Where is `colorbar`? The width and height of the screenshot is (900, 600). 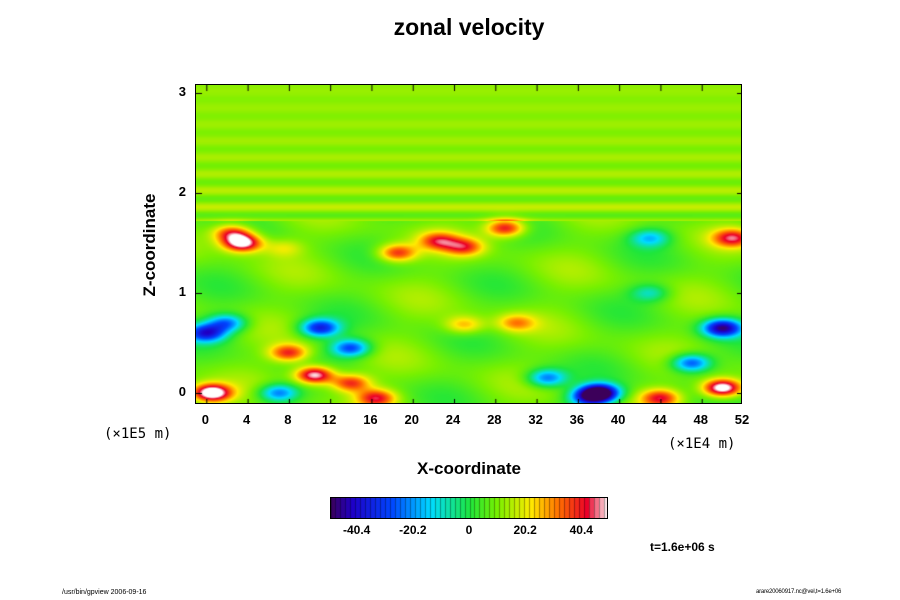 colorbar is located at coordinates (469, 508).